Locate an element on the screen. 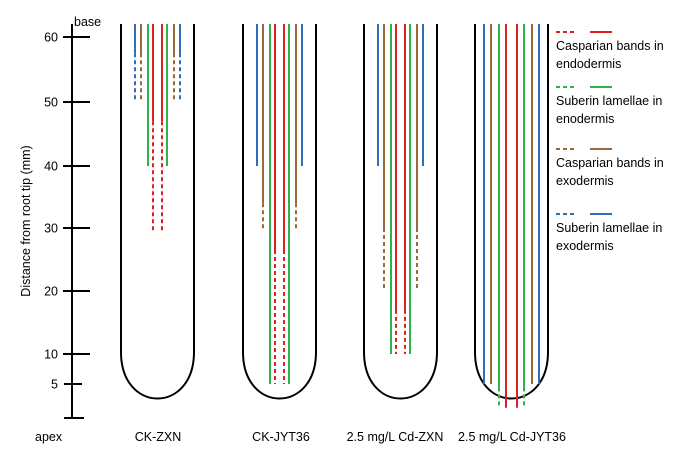 This screenshot has height=454, width=681. axis-tick-label: 40 is located at coordinates (51, 167).